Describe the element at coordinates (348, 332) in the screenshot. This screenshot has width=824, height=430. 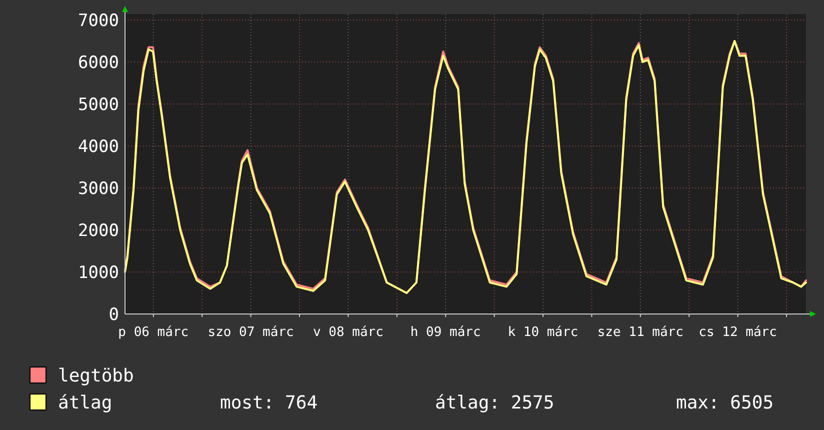
I see `x-tick-label: v 08 márc` at that location.